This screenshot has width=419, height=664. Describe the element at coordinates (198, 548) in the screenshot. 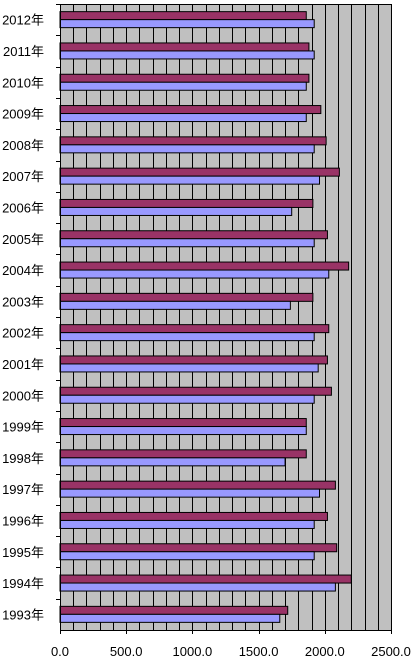

I see `bar-1995年-series-1` at that location.